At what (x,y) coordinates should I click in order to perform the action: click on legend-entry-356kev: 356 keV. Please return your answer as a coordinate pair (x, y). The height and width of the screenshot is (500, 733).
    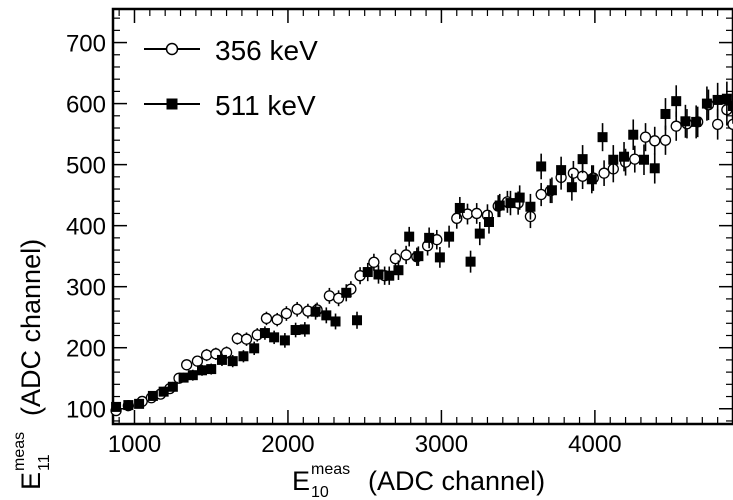
    Looking at the image, I should click on (231, 50).